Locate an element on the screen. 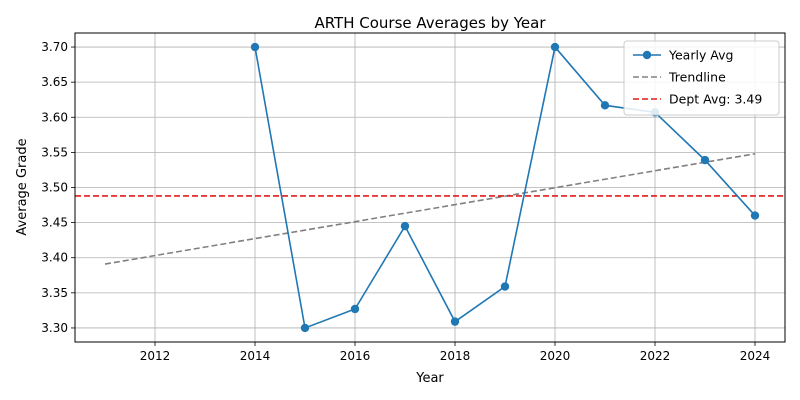  x-axis: 2012 2014 2016 2018 2020 2022 2024 is located at coordinates (455, 352).